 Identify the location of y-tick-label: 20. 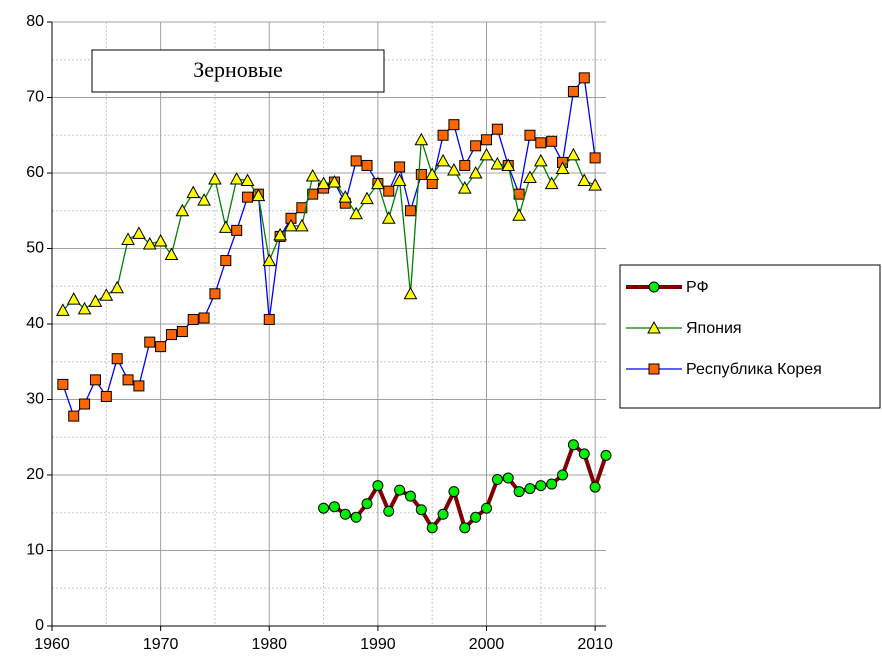
(35, 474).